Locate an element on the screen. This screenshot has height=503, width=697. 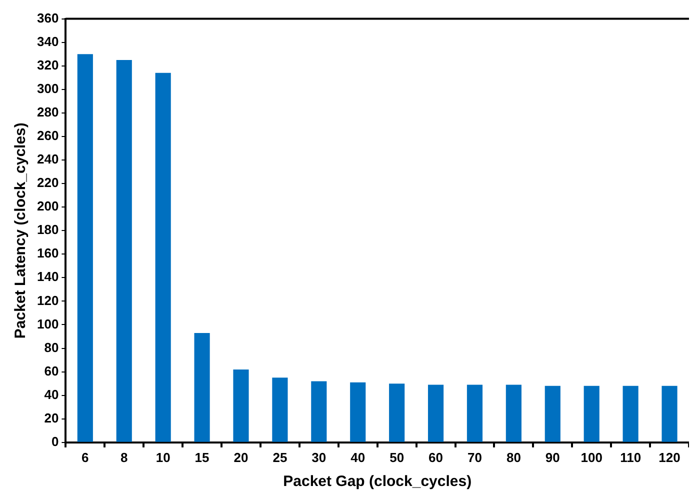
x-tick-label: 15 is located at coordinates (202, 457).